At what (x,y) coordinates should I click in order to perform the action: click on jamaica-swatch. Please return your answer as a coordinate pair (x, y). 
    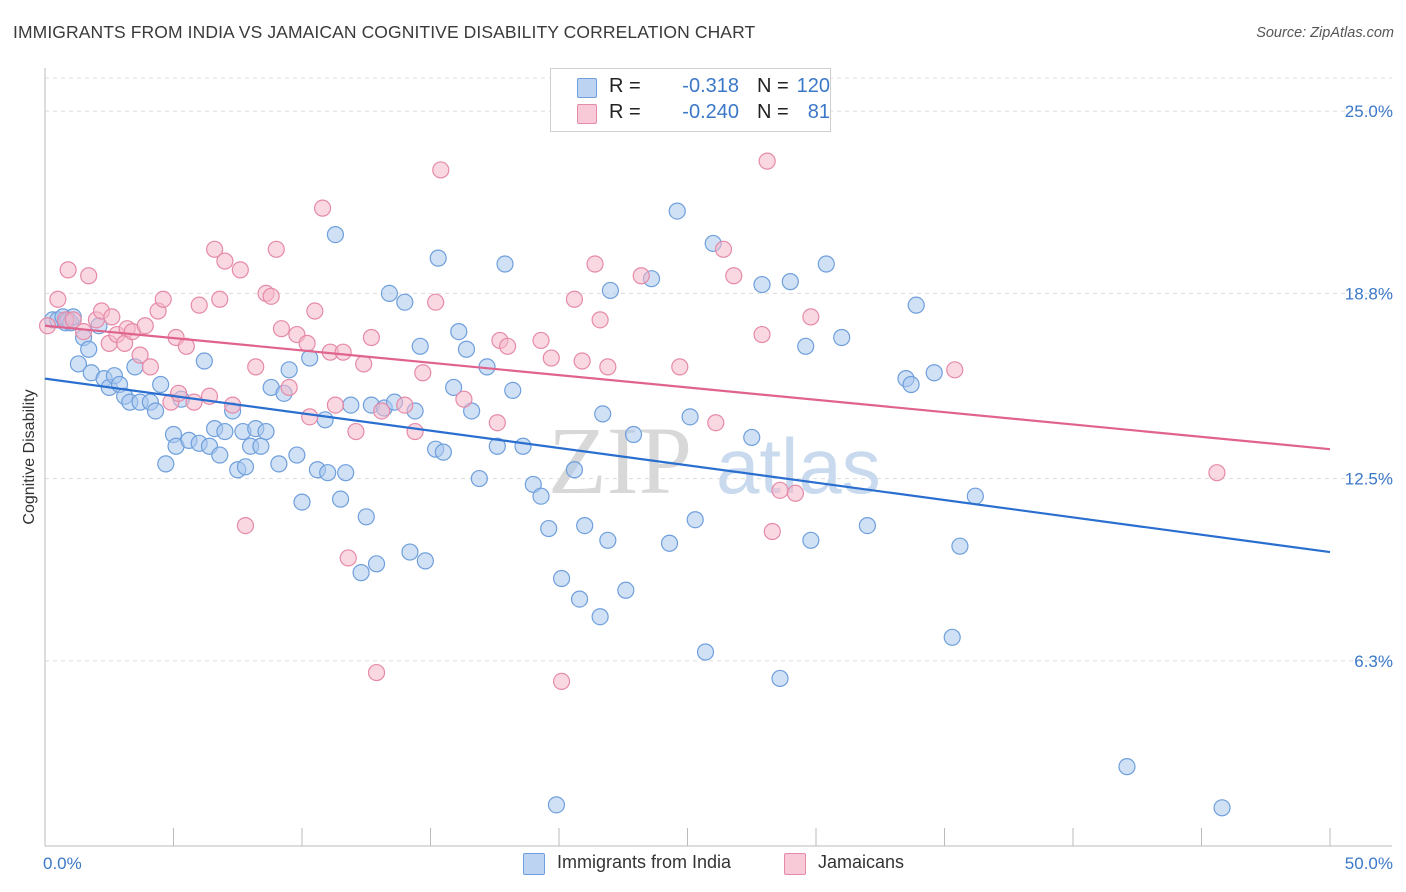
    Looking at the image, I should click on (587, 114).